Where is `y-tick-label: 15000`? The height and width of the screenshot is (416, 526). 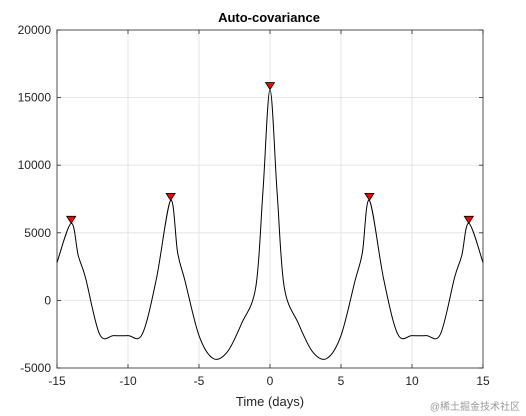 y-tick-label: 15000 is located at coordinates (35, 98).